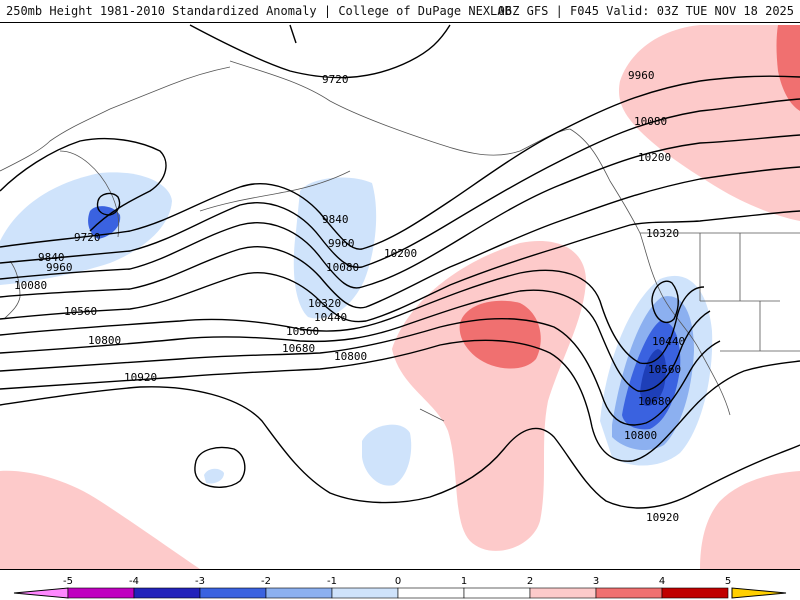 Image resolution: width=800 pixels, height=600 pixels. I want to click on contour-closed-low-kamchatka, so click(108, 204).